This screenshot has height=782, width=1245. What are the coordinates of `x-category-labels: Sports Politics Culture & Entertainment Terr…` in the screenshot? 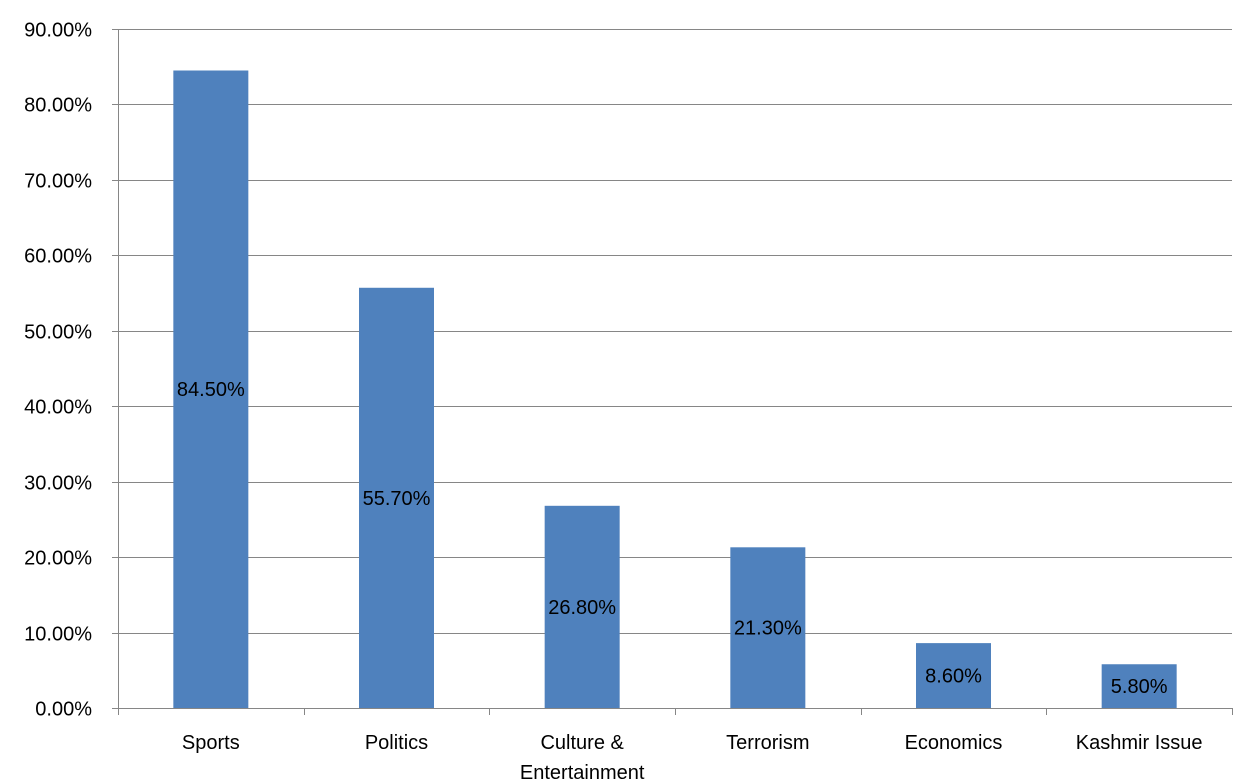 It's located at (692, 757).